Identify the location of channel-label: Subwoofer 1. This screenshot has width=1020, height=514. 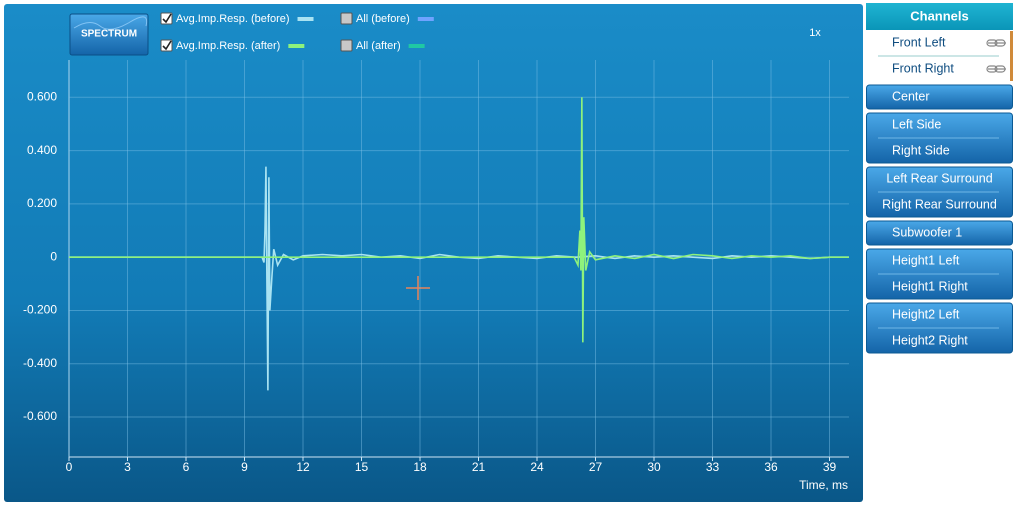
(927, 232).